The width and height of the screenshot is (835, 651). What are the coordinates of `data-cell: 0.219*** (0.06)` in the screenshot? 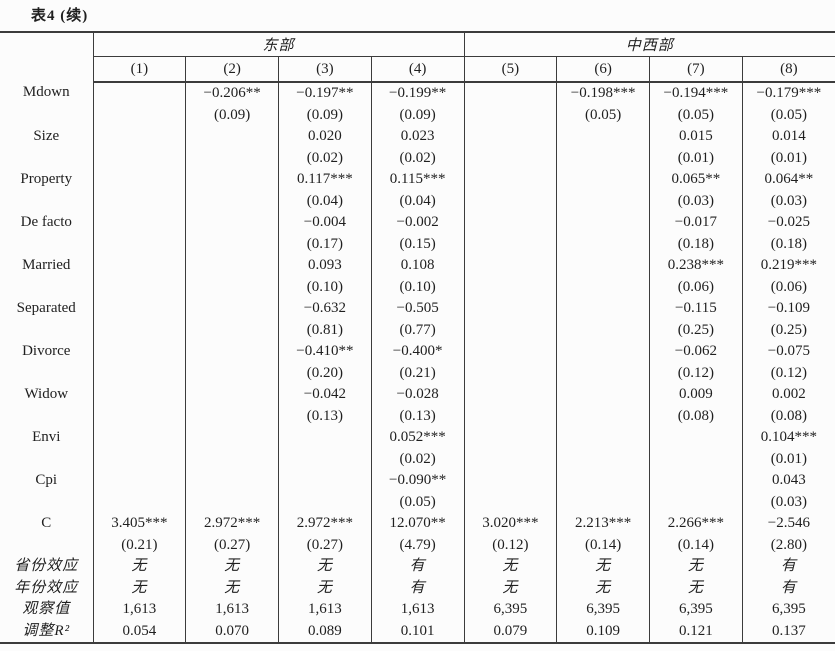 It's located at (788, 276).